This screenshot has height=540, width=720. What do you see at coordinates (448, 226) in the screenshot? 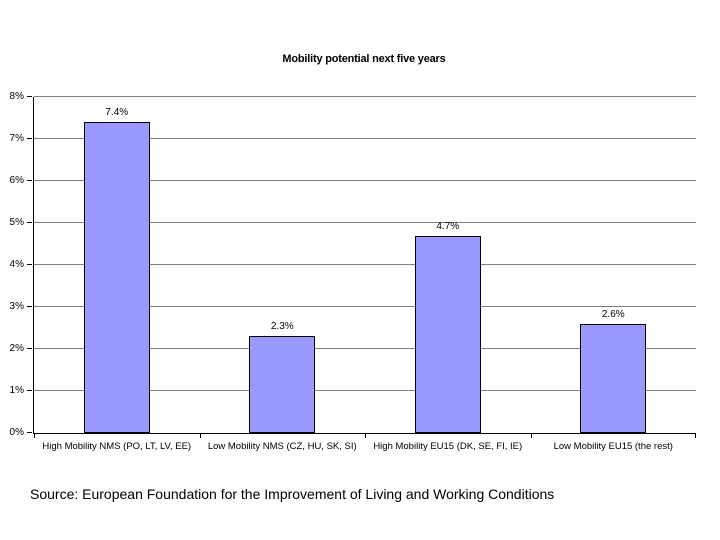
I see `data-label: 4.7%` at bounding box center [448, 226].